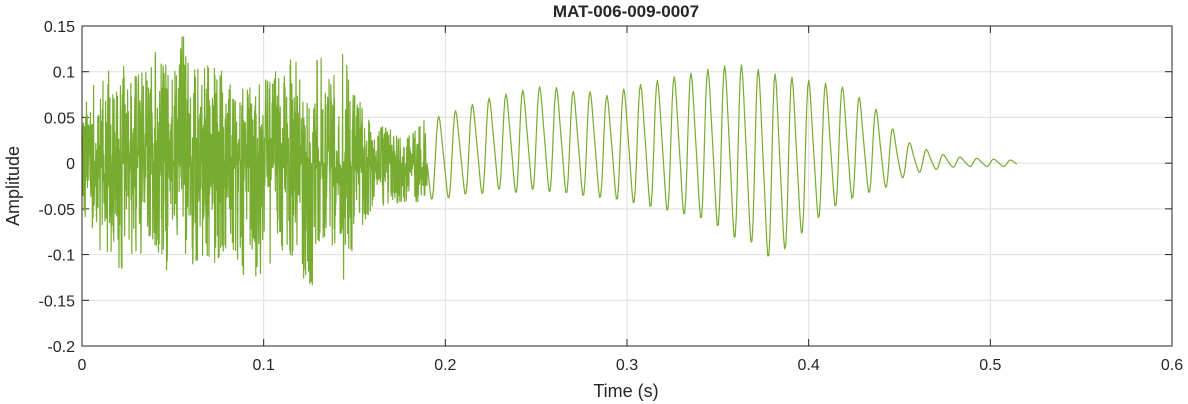 This screenshot has width=1188, height=404. I want to click on y-tick-label: 0.15, so click(59, 27).